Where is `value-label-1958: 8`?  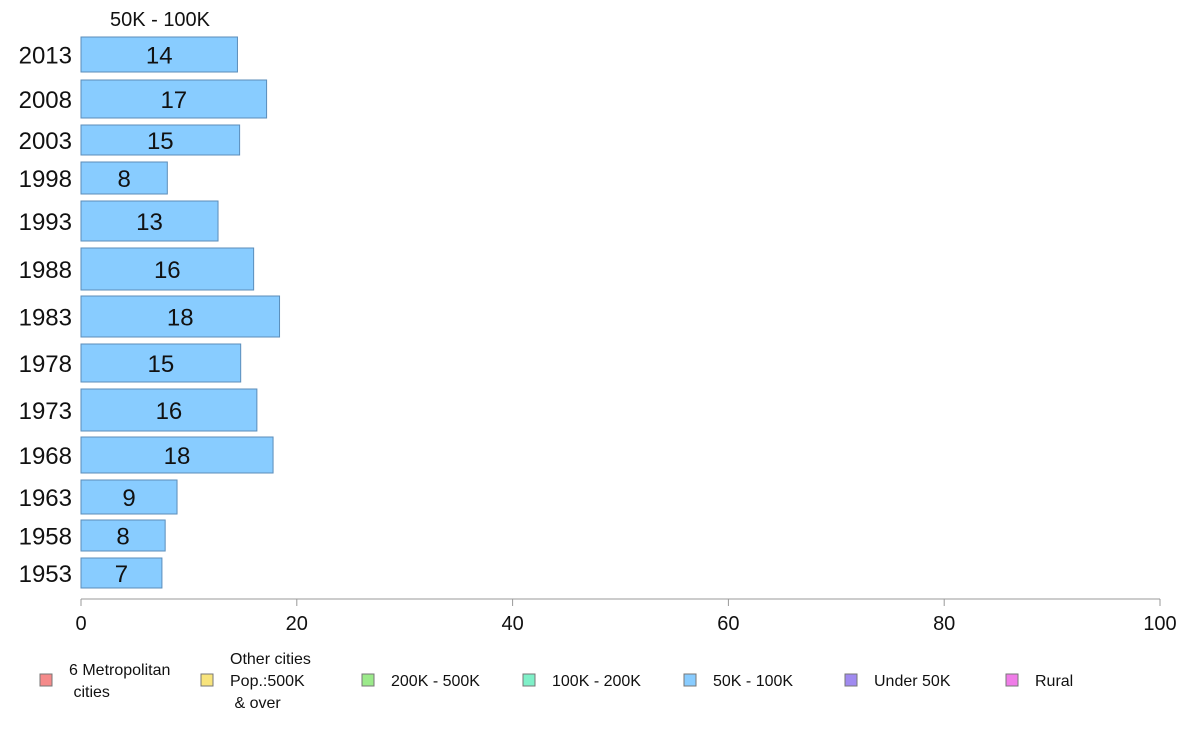 value-label-1958: 8 is located at coordinates (122, 537).